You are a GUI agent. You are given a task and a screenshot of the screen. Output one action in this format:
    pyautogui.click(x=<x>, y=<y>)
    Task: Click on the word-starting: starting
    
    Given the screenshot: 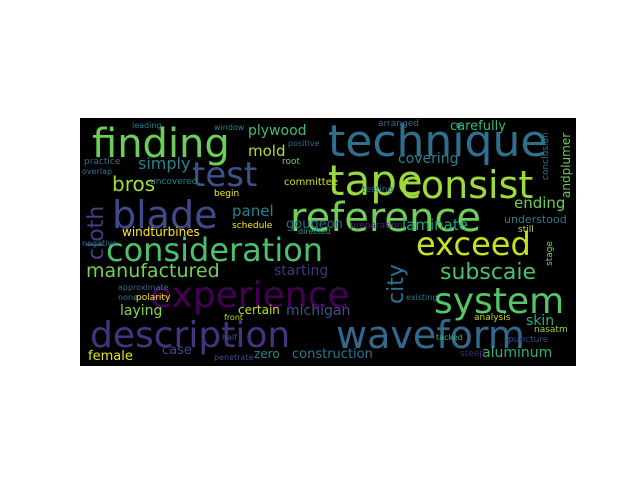 What is the action you would take?
    pyautogui.click(x=301, y=271)
    